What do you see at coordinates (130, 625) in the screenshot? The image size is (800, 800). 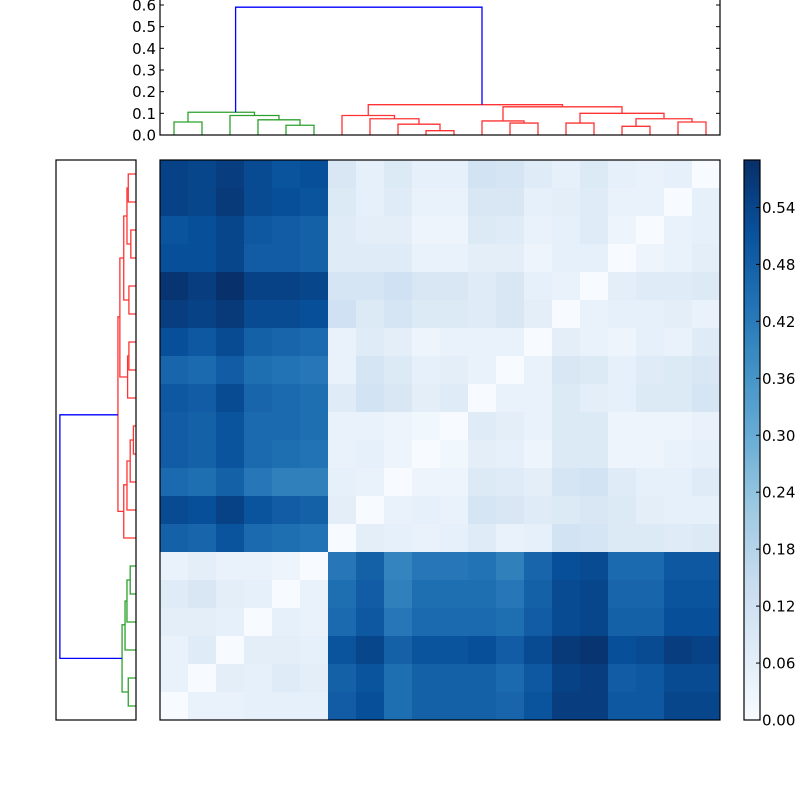 I see `dendrogram-link-green` at bounding box center [130, 625].